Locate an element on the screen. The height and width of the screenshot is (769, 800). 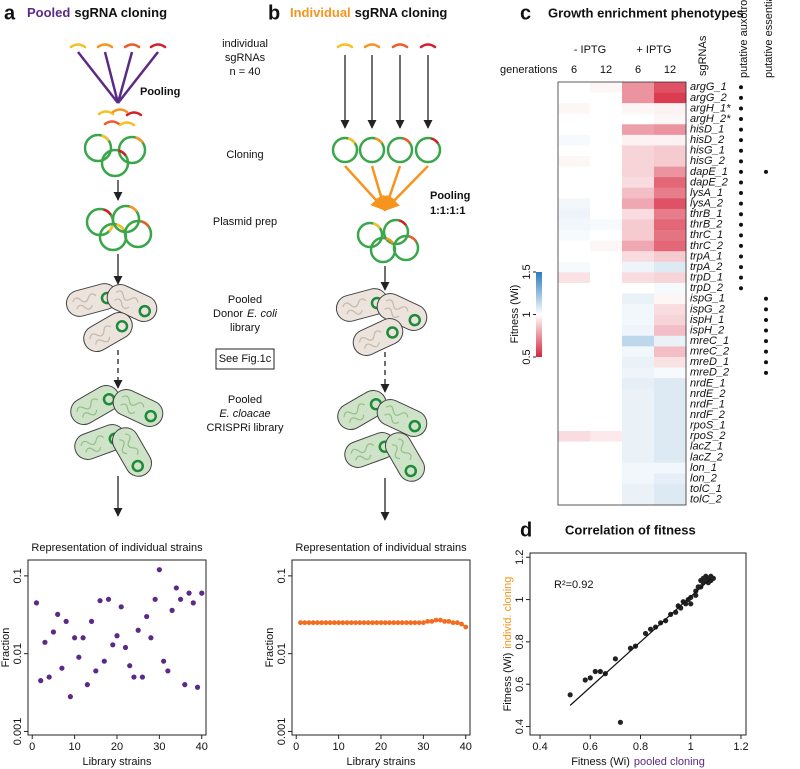
step-label: Cloning is located at coordinates (244, 155).